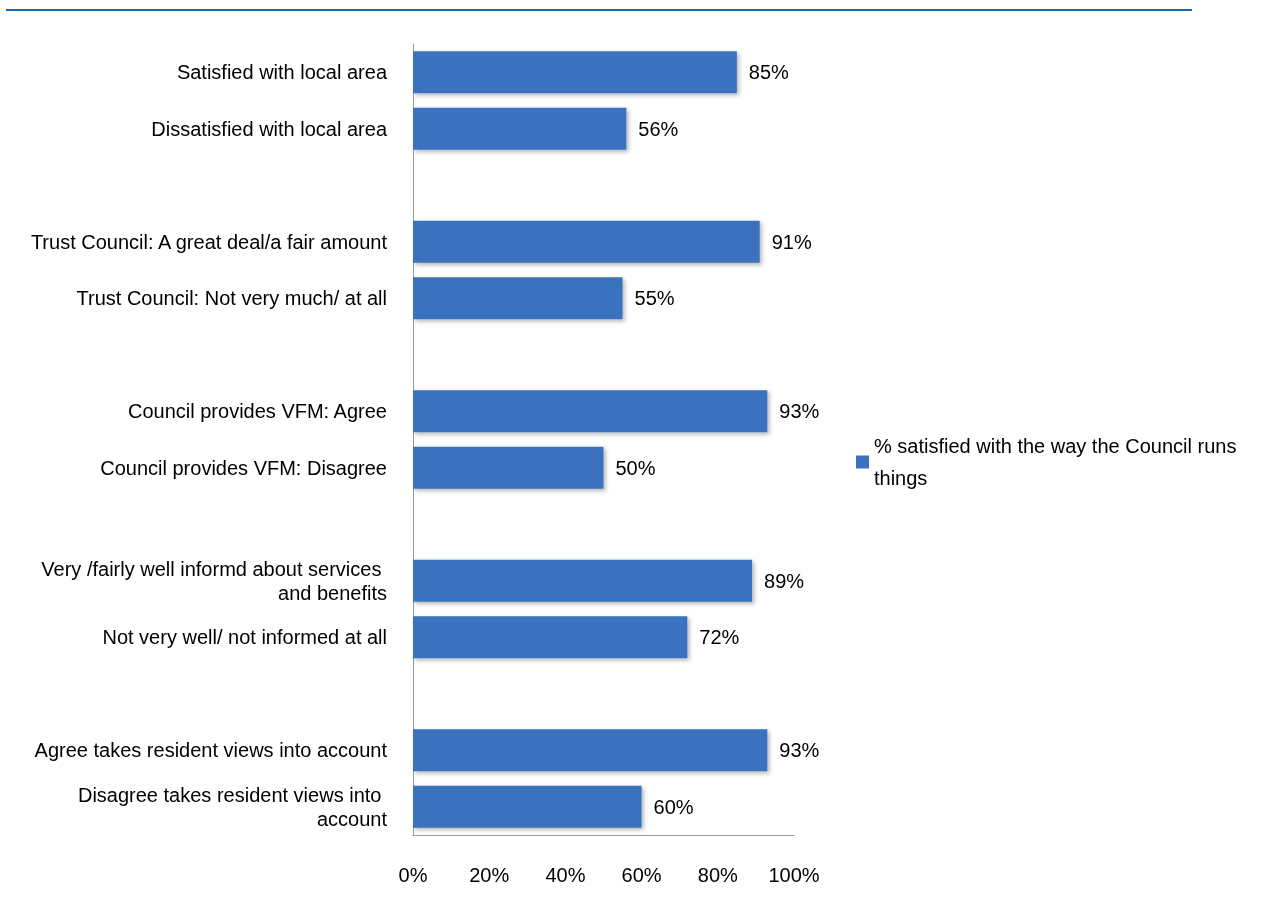 This screenshot has height=897, width=1279. What do you see at coordinates (489, 875) in the screenshot?
I see `x-tick-label: 20%` at bounding box center [489, 875].